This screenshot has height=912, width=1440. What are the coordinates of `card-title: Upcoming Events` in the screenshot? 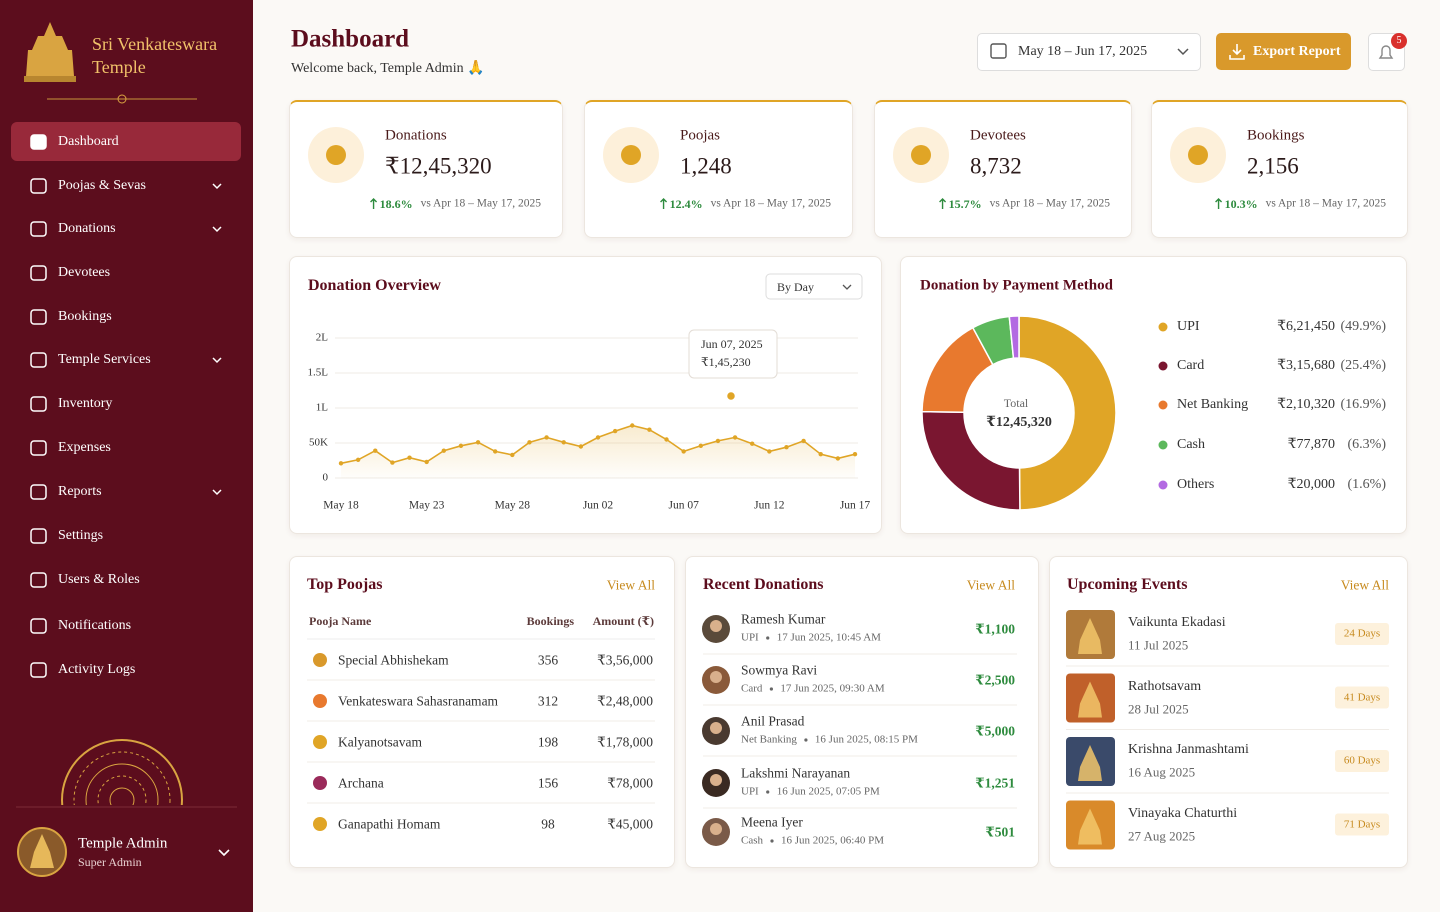 It's located at (1127, 584).